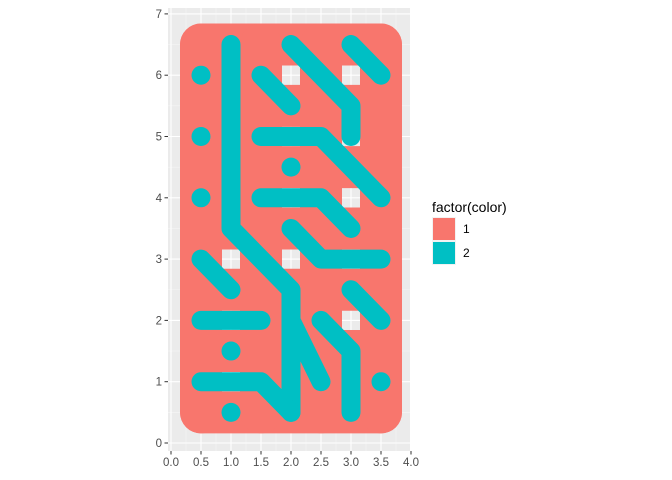 The width and height of the screenshot is (672, 480). Describe the element at coordinates (159, 260) in the screenshot. I see `y-tick-label: 3` at that location.